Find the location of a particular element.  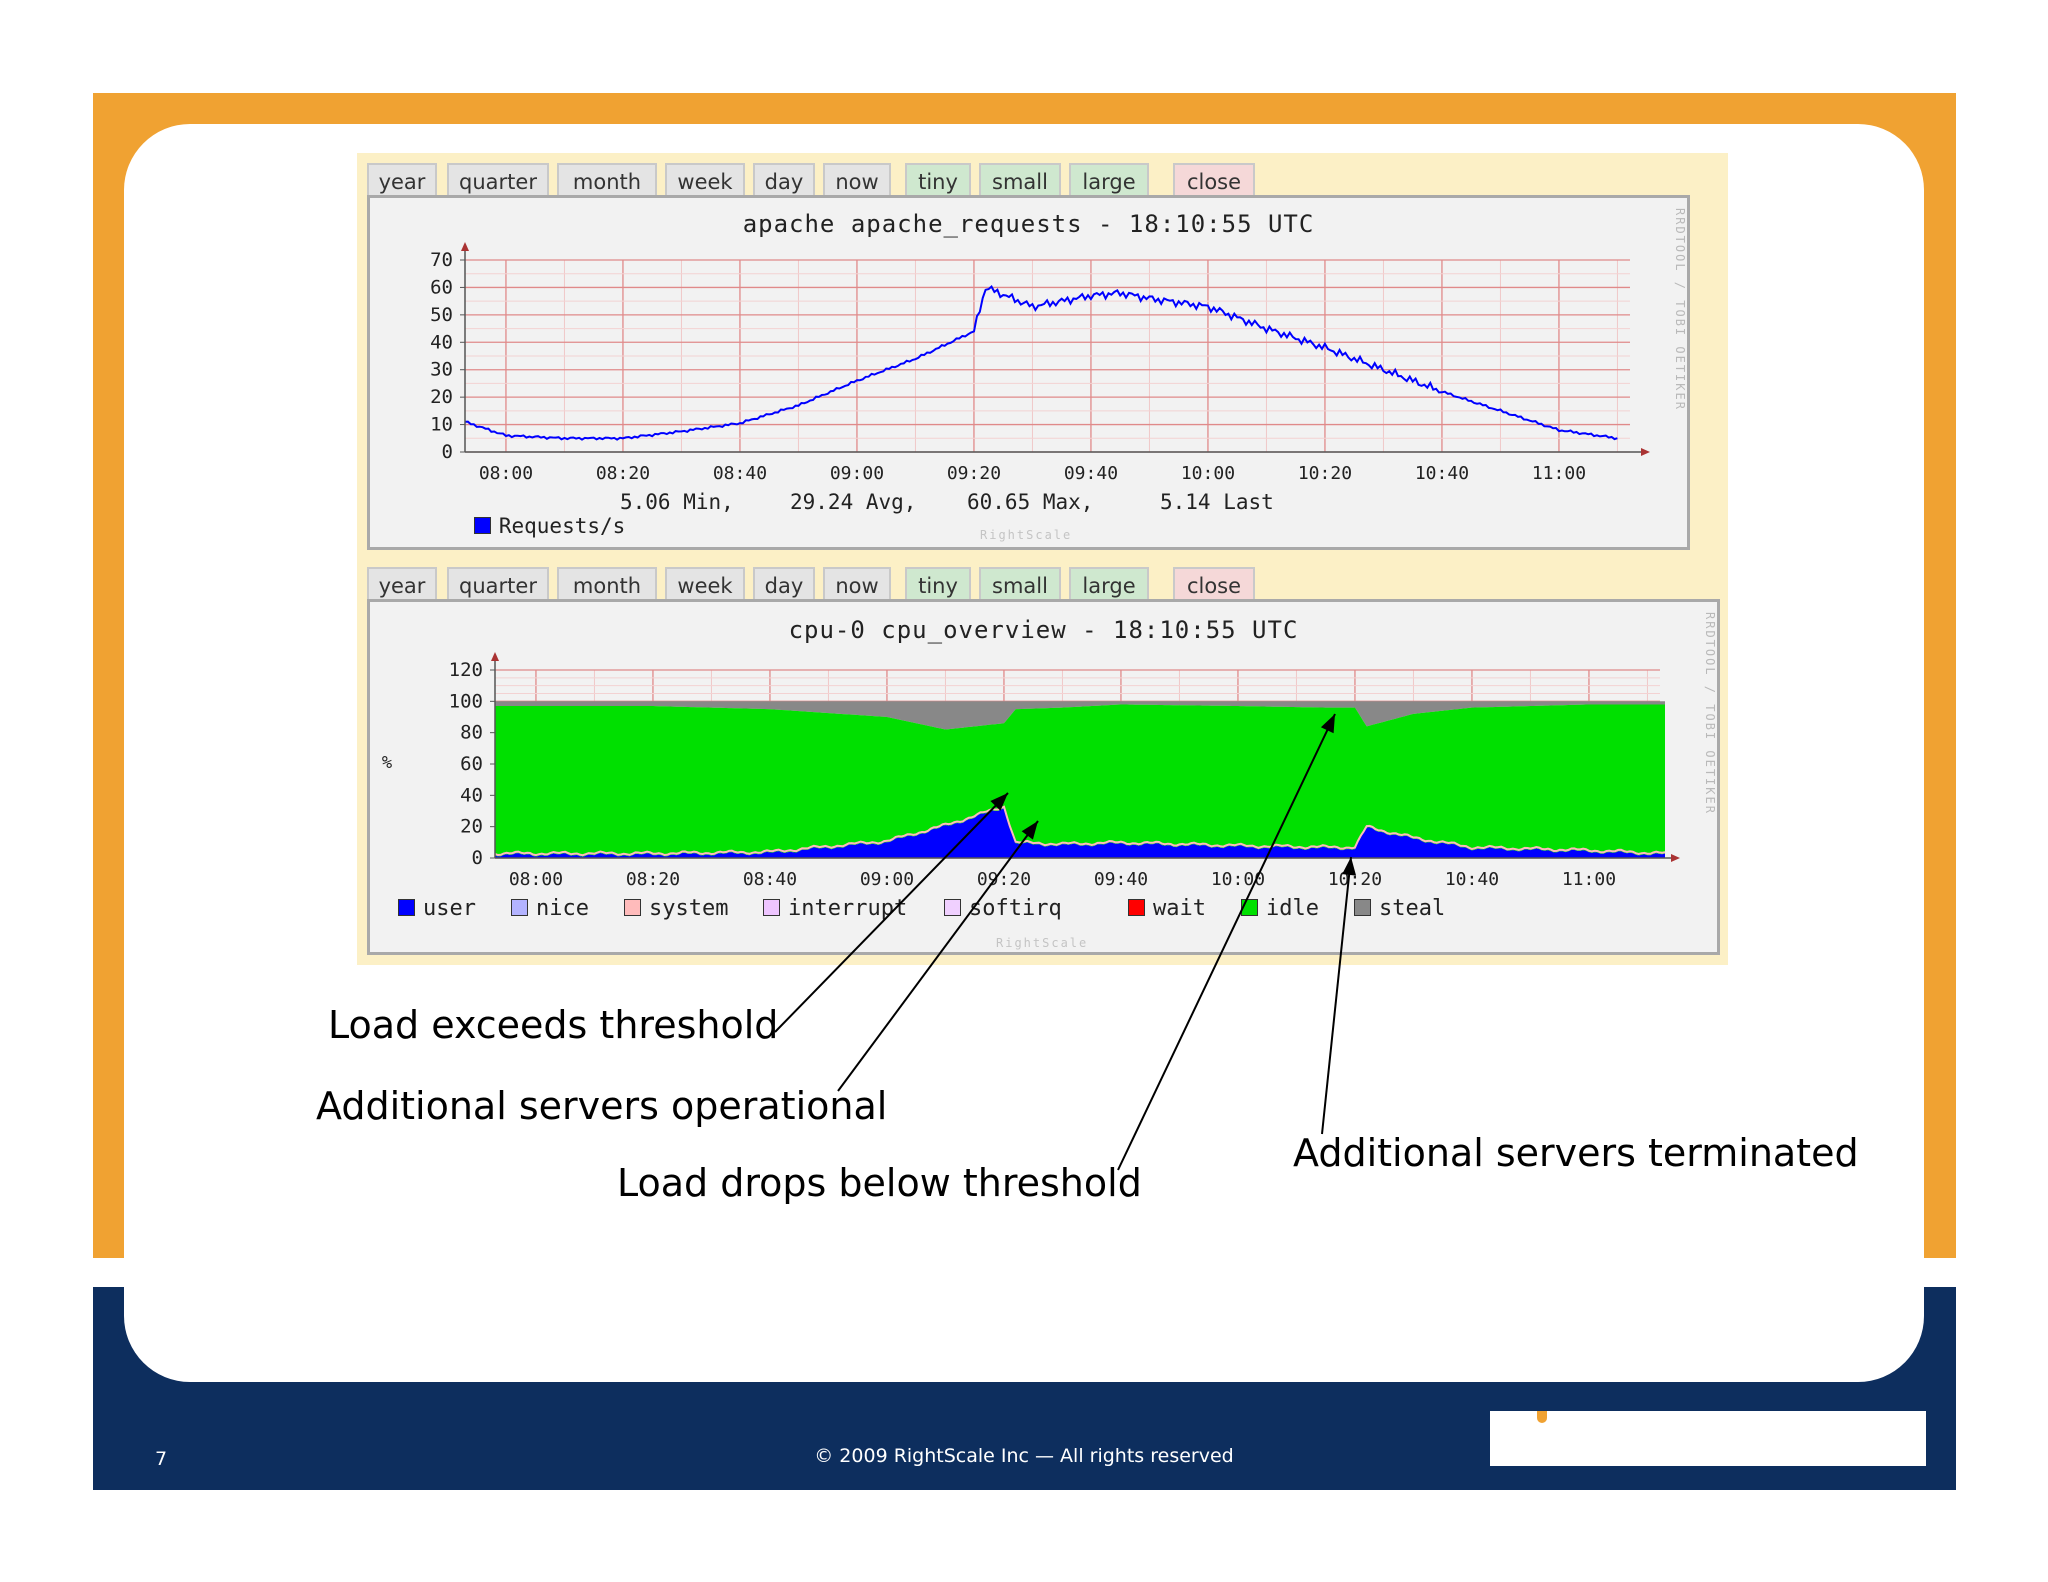

y-tick-label: 30 is located at coordinates (441, 370).